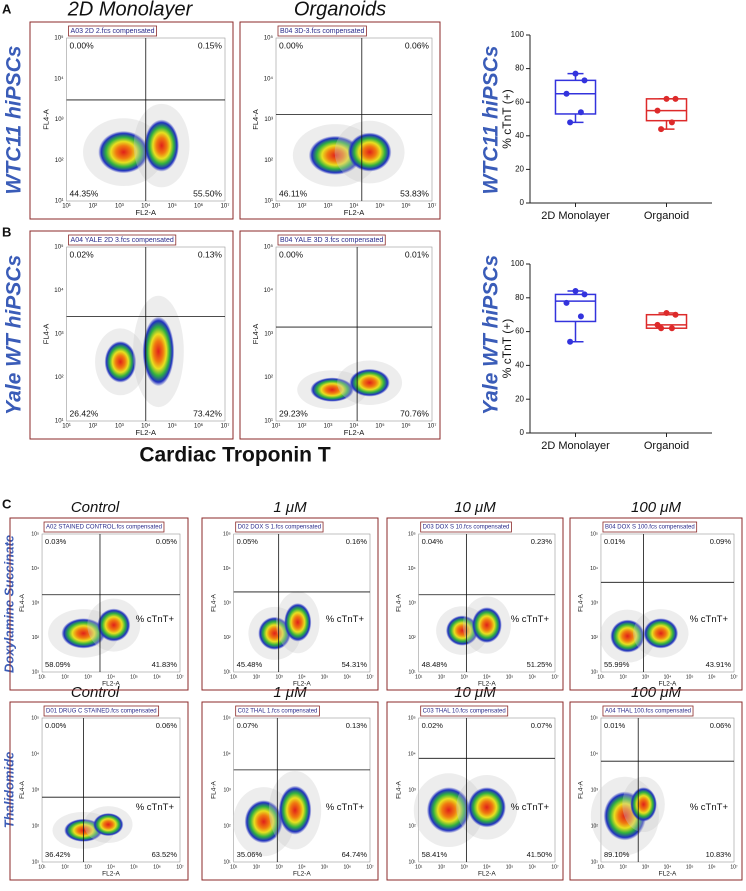 The width and height of the screenshot is (746, 891). I want to click on x-tick-label: 2D Monolayer, so click(575, 216).